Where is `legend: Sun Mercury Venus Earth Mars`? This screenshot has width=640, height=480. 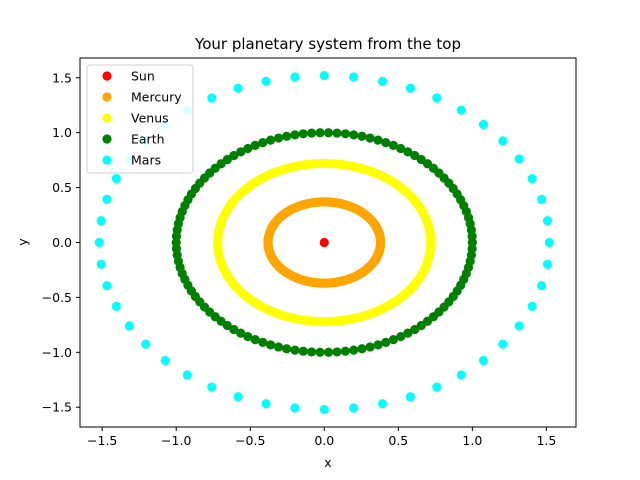
legend: Sun Mercury Venus Earth Mars is located at coordinates (140, 119).